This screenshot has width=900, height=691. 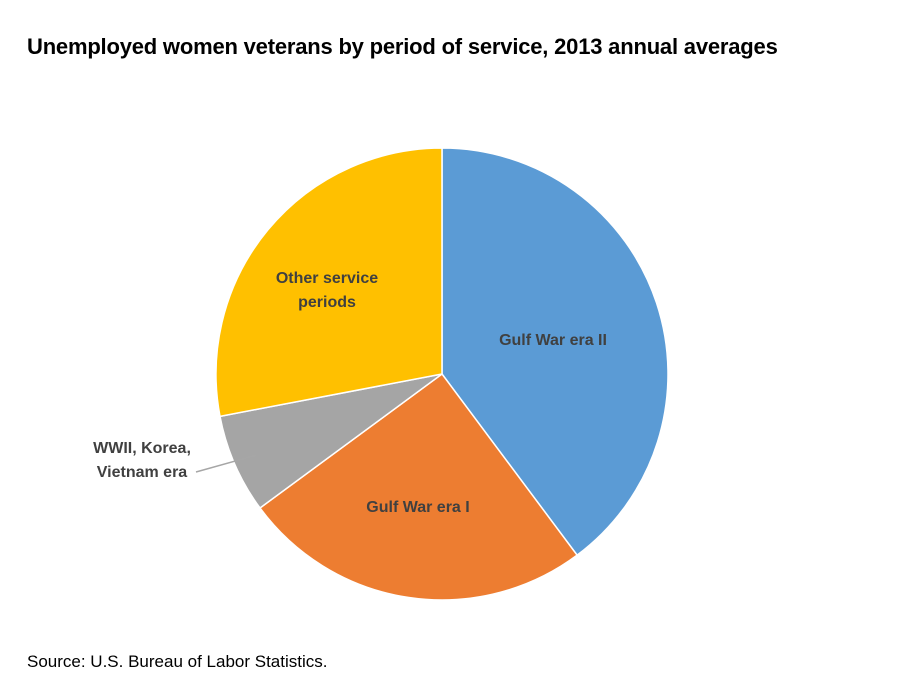 What do you see at coordinates (331, 441) in the screenshot?
I see `pie-slice-wwii-korea-vietnam-era` at bounding box center [331, 441].